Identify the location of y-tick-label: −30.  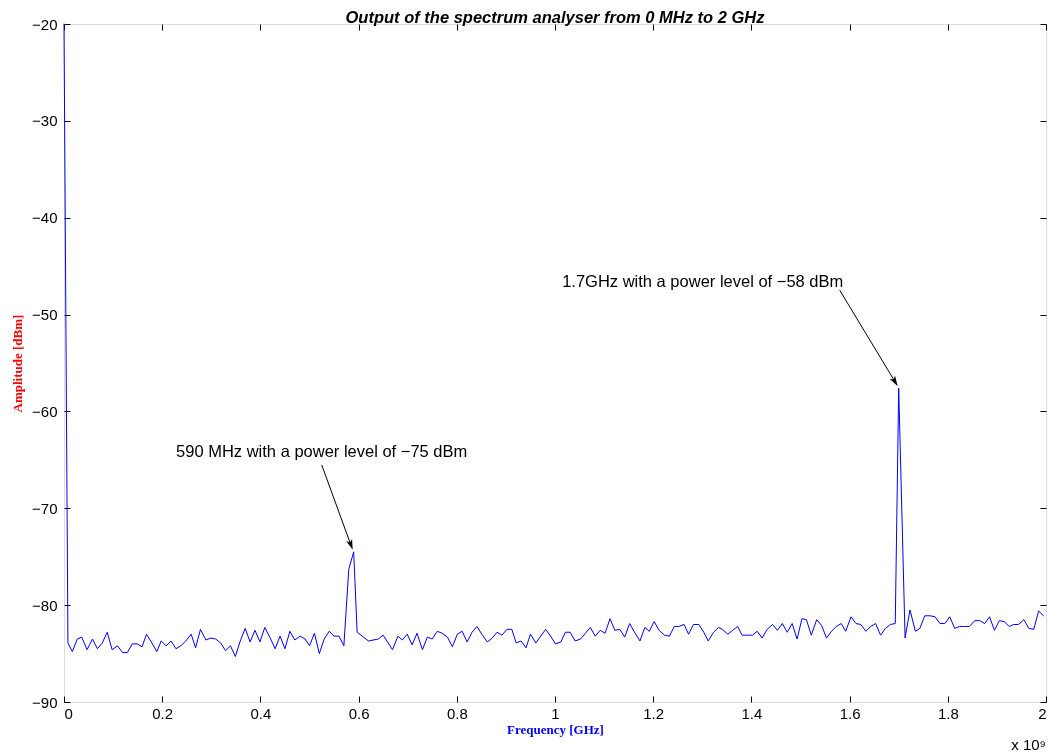
(45, 121).